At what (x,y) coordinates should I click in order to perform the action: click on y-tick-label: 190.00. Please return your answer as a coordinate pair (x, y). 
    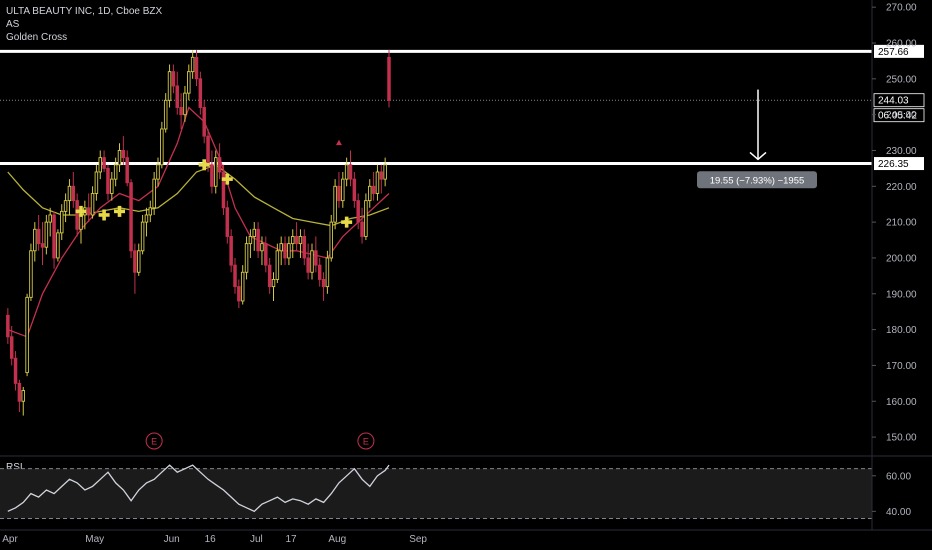
    Looking at the image, I should click on (901, 294).